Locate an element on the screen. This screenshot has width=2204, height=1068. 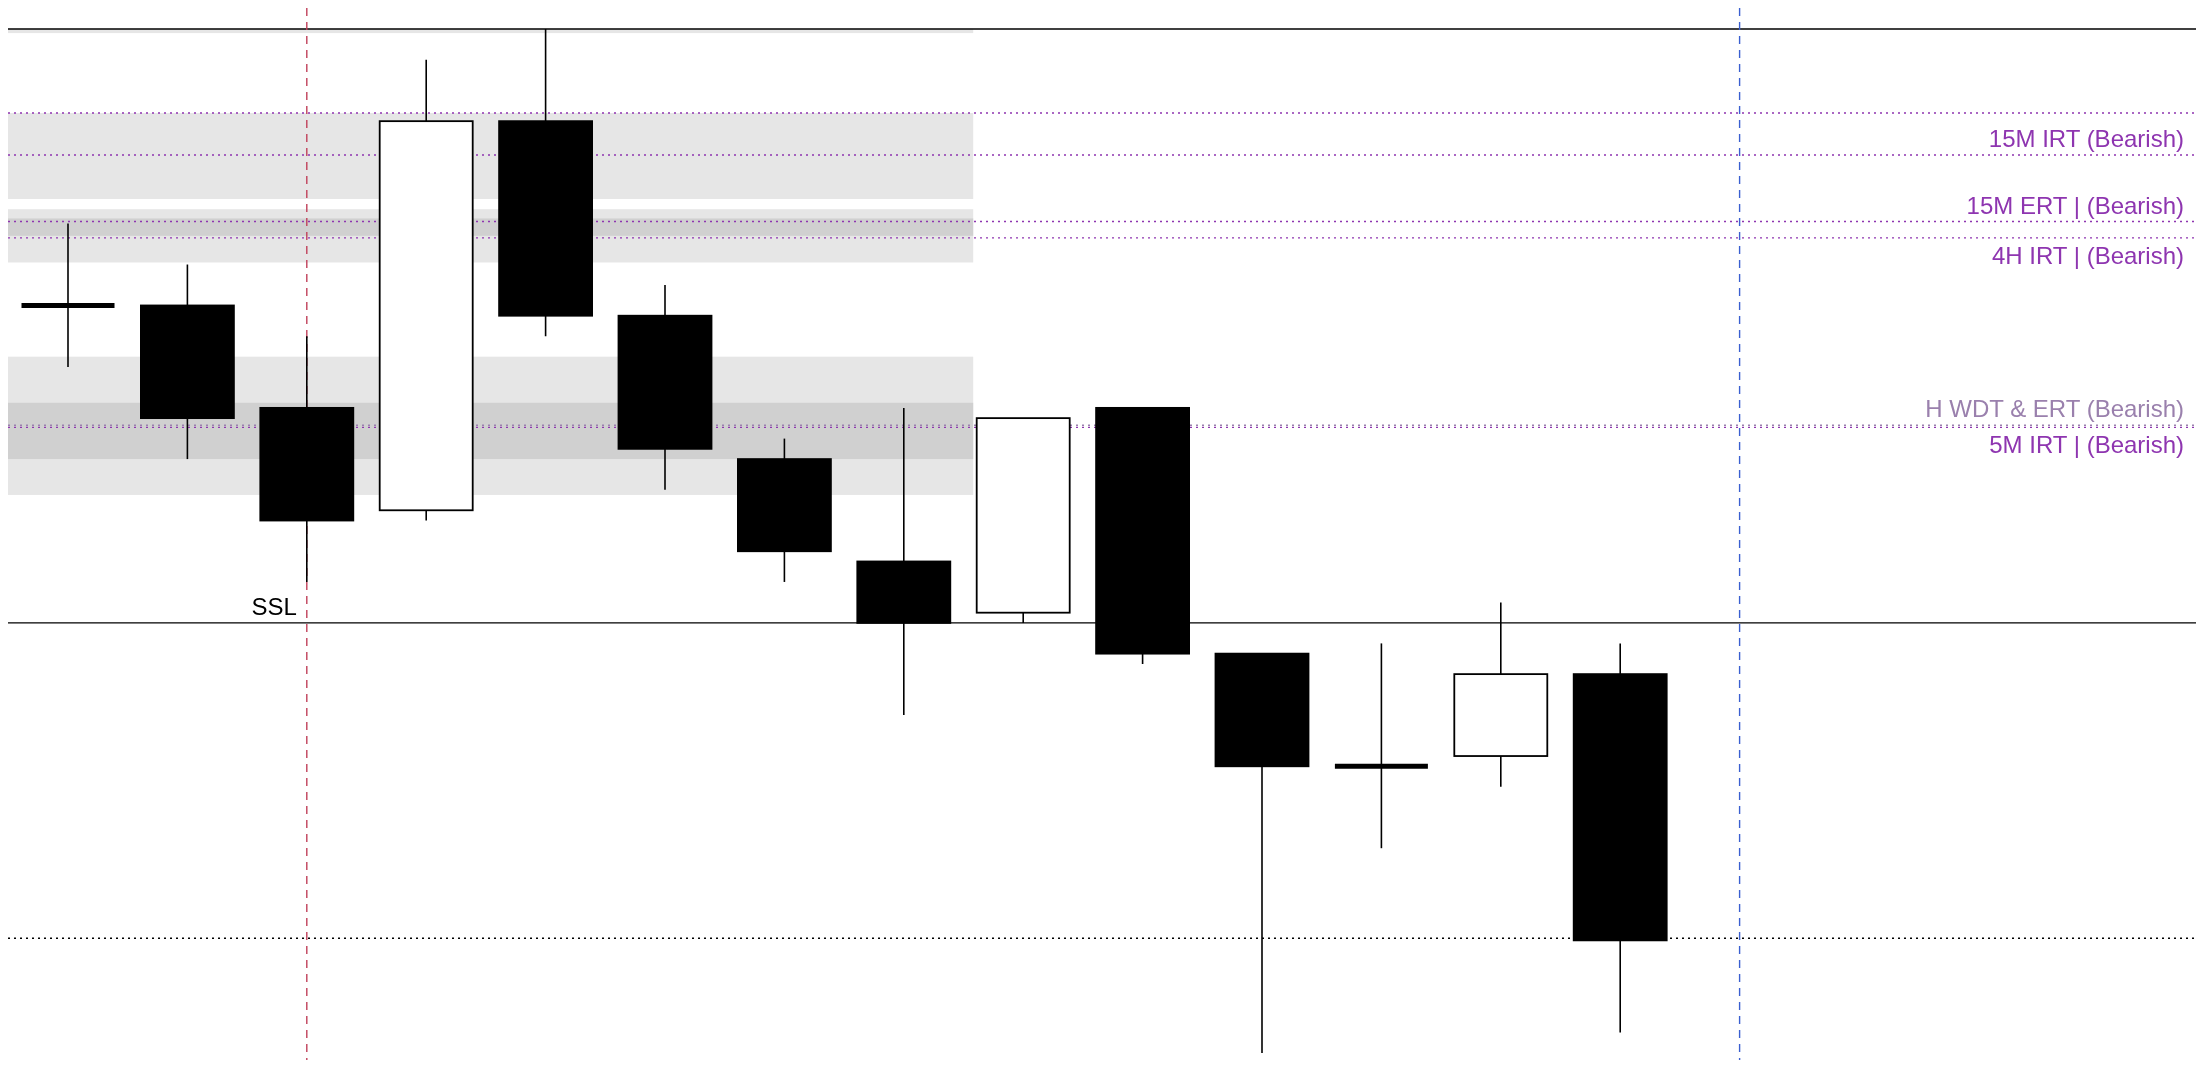
ref-line-label: 15M IRT (Bearish) is located at coordinates (2086, 138).